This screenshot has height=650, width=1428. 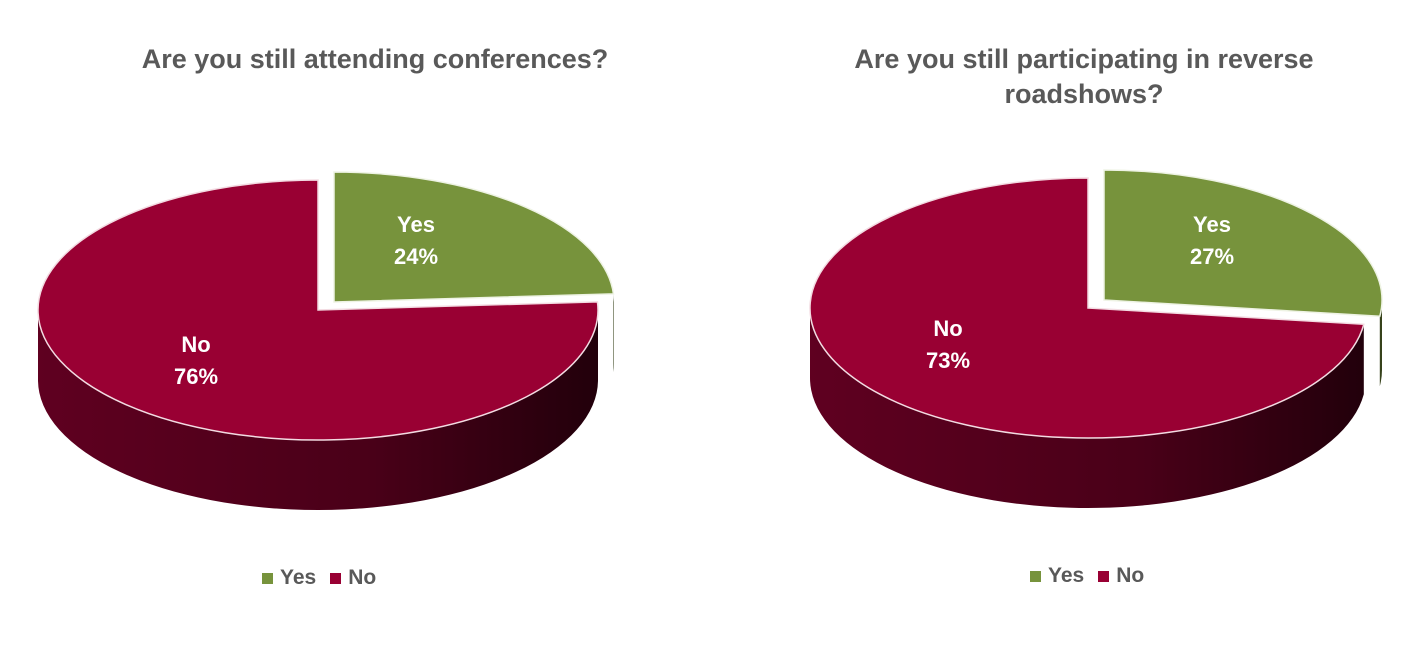 What do you see at coordinates (196, 376) in the screenshot?
I see `data-label-no-value: 76%` at bounding box center [196, 376].